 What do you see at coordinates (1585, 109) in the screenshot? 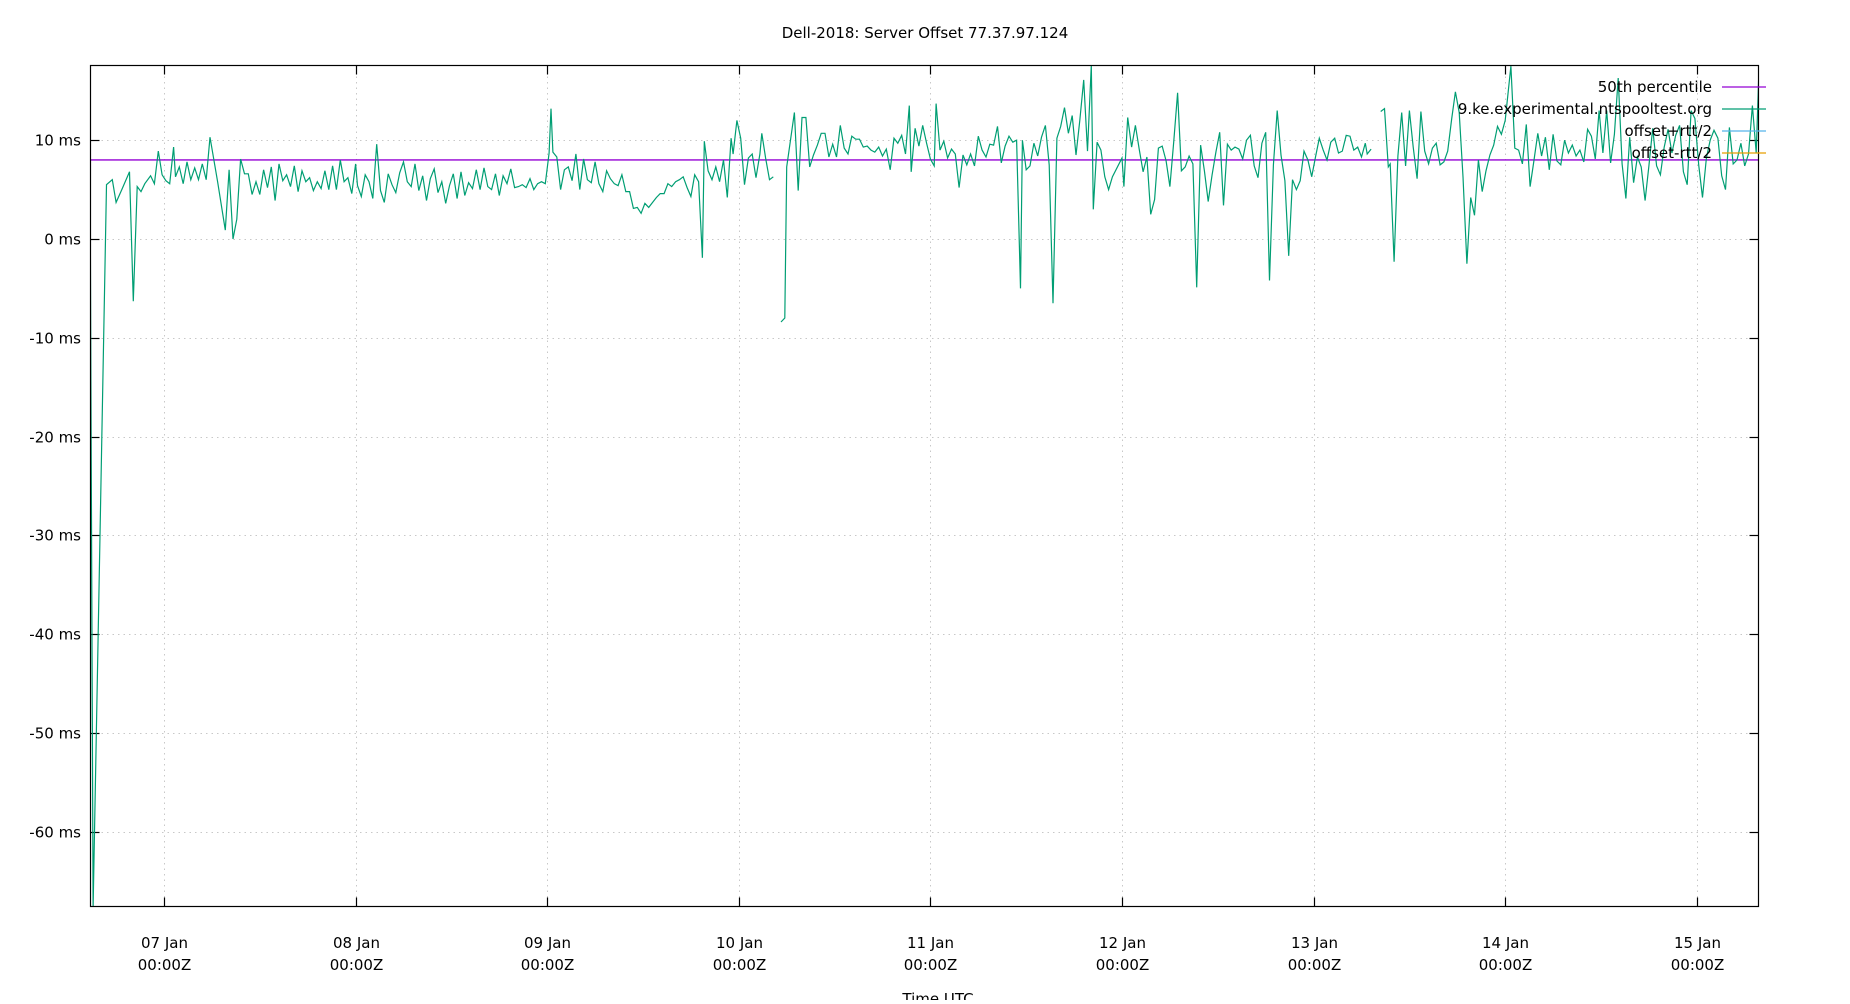
I see `legend-label: 9.ke.experimental.ntspooltest.org` at bounding box center [1585, 109].